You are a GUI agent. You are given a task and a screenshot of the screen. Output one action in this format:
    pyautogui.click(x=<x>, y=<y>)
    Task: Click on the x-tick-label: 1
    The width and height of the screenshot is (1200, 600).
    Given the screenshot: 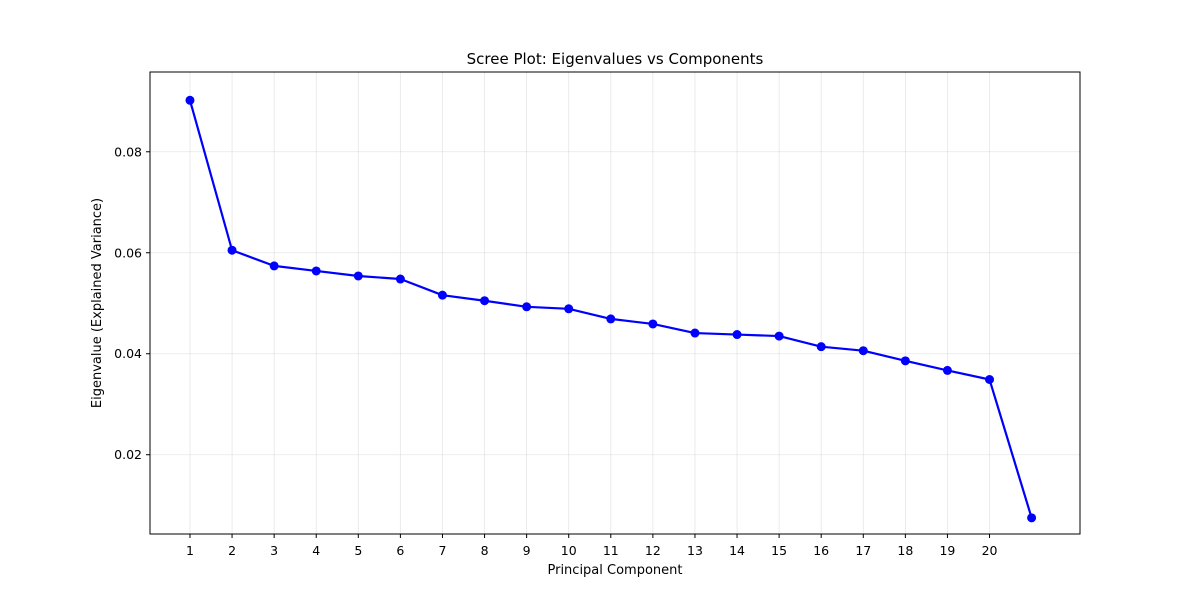 What is the action you would take?
    pyautogui.click(x=190, y=550)
    